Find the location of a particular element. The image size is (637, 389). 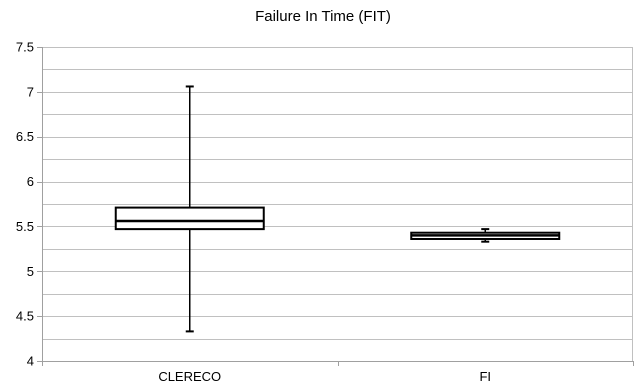

y-tick-label-4: 5.5 is located at coordinates (25, 226).